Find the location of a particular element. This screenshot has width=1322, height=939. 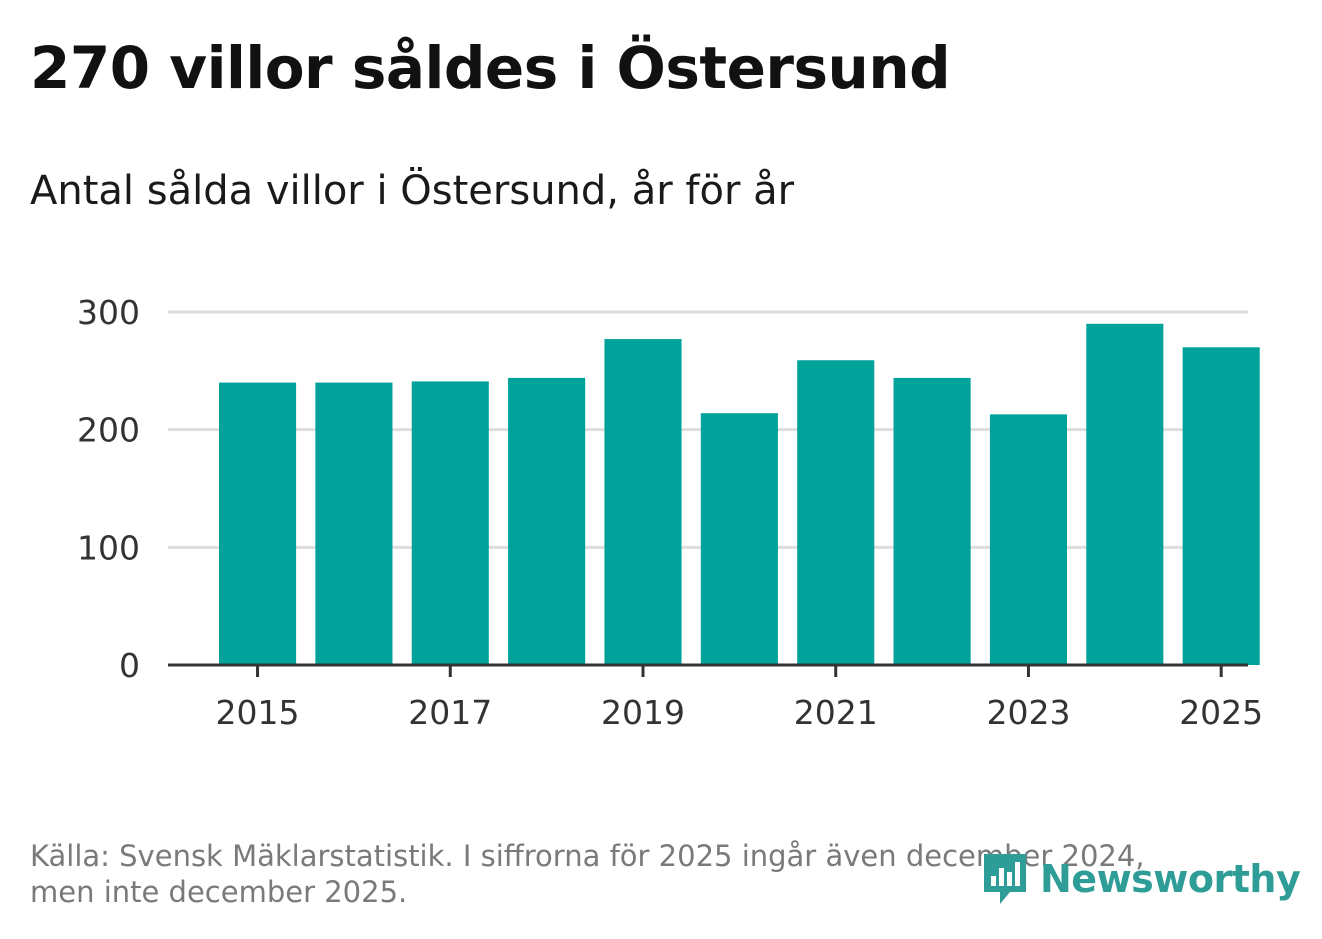

newsworthy-logo: Newsworthy is located at coordinates (1140, 879).